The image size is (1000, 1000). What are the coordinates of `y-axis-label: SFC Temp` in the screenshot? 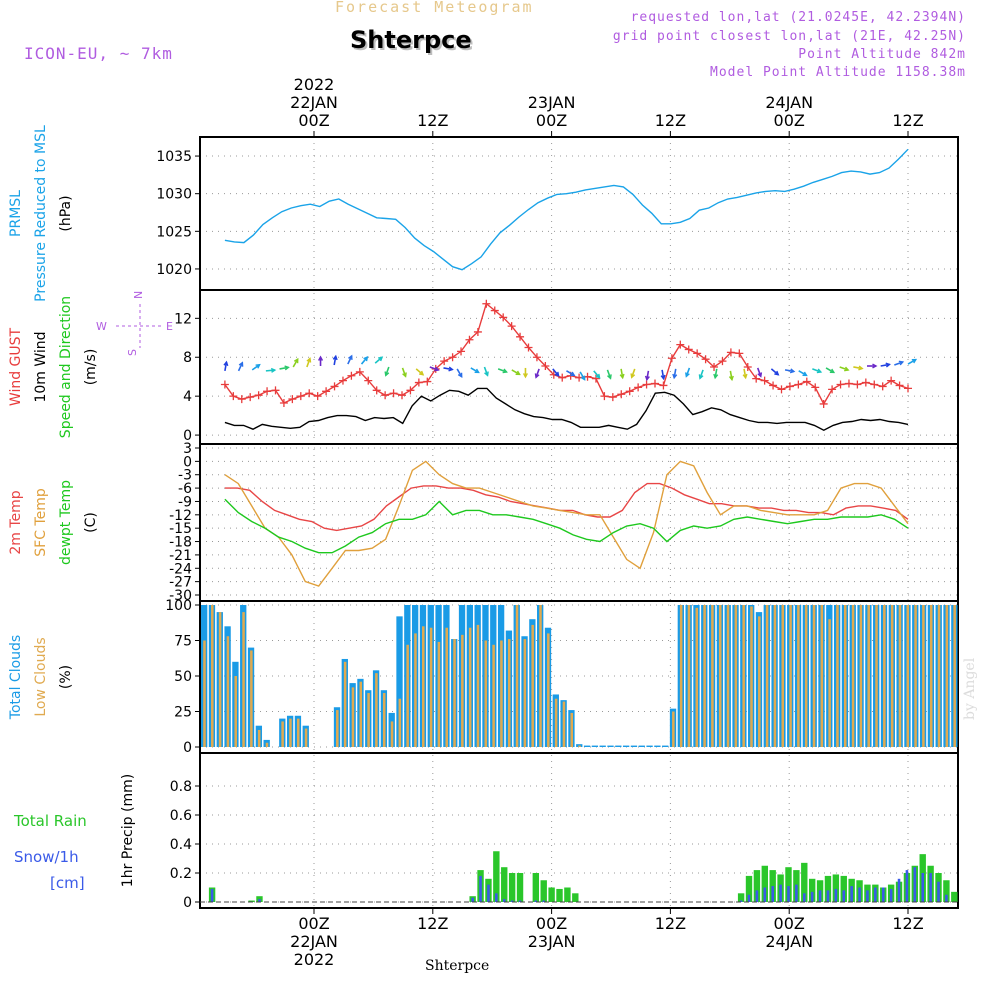 It's located at (41, 522).